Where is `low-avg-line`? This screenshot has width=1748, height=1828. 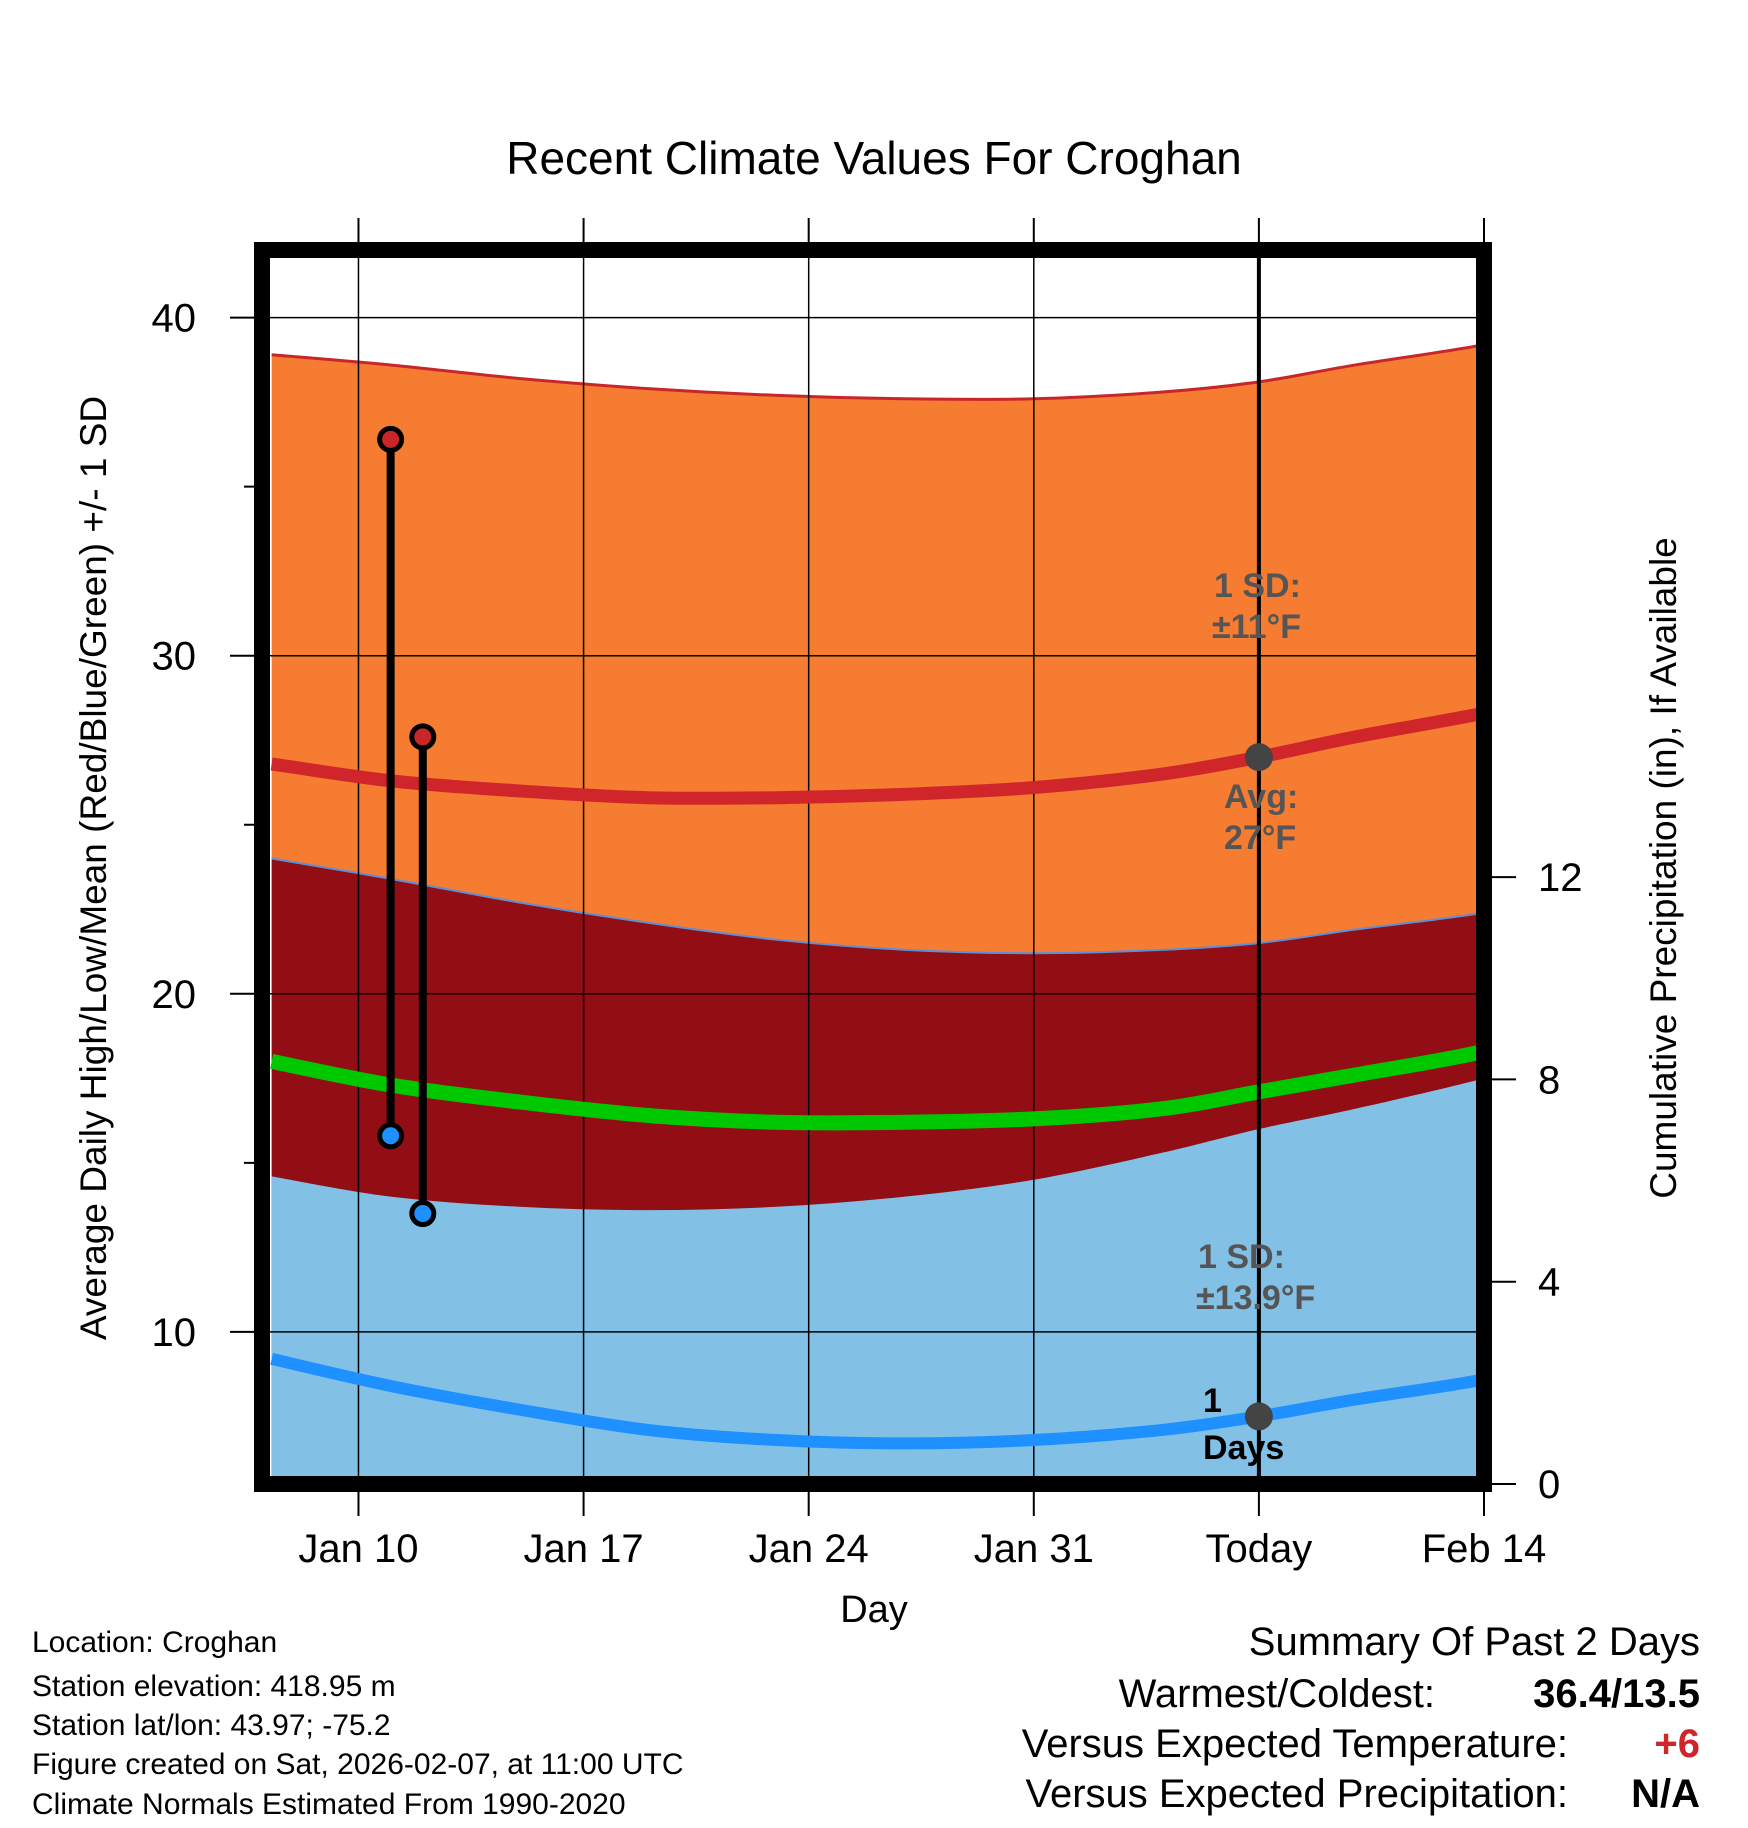
low-avg-line is located at coordinates (877, 1401).